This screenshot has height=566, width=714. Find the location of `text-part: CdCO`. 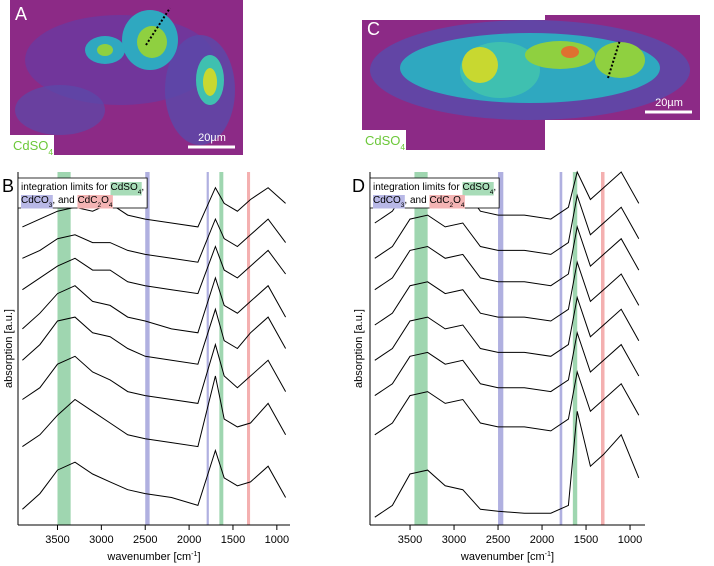

text-part: CdCO is located at coordinates (387, 200).